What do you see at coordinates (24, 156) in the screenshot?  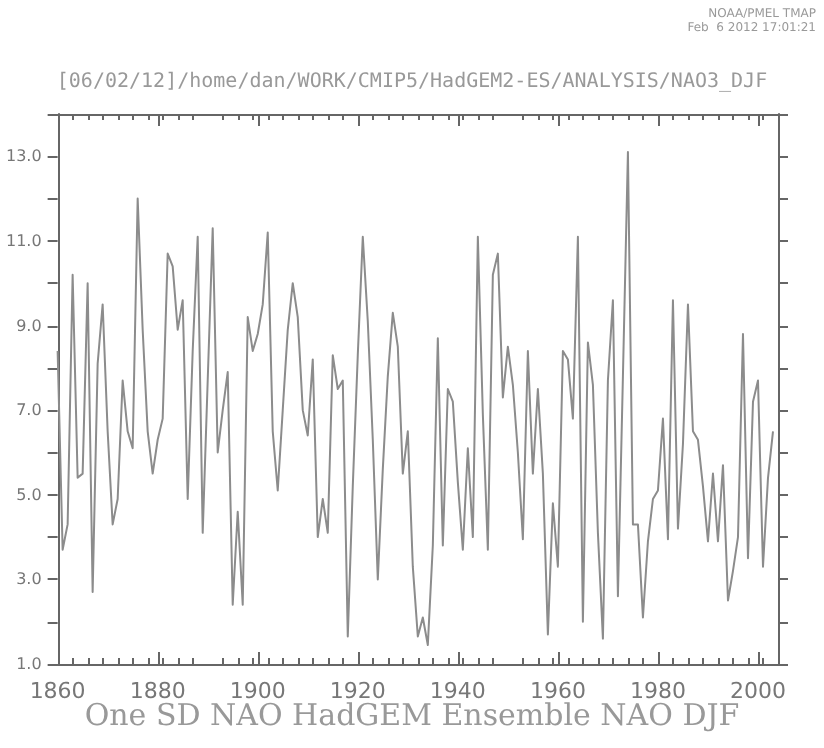 I see `y-tick-label: 13.0` at bounding box center [24, 156].